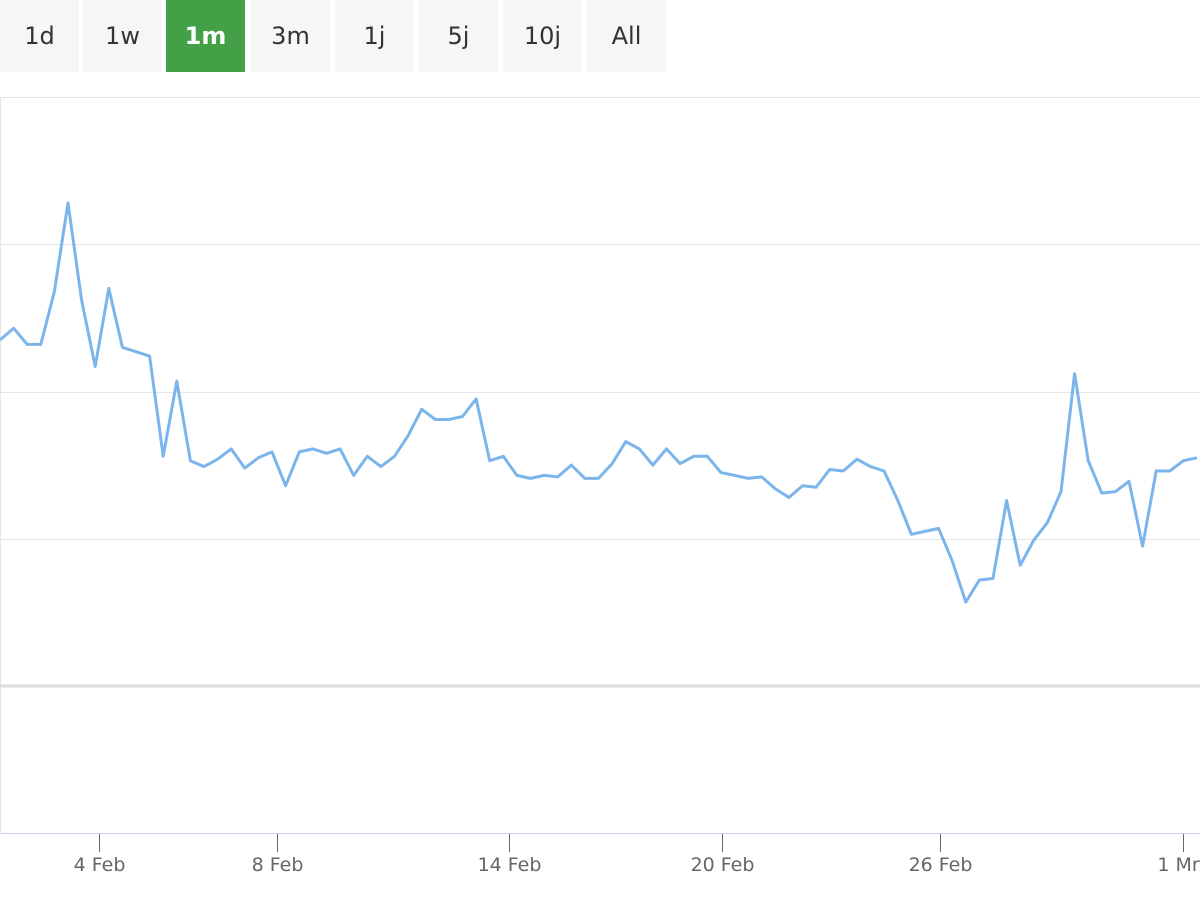  What do you see at coordinates (122, 36) in the screenshot?
I see `range-button: 1w` at bounding box center [122, 36].